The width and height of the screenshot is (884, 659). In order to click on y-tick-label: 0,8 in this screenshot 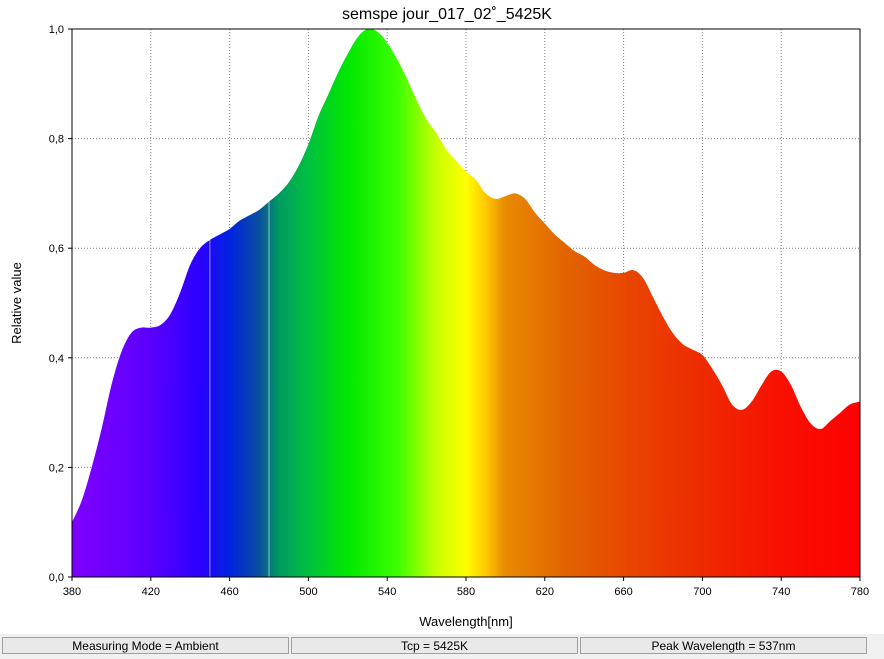, I will do `click(56, 140)`.